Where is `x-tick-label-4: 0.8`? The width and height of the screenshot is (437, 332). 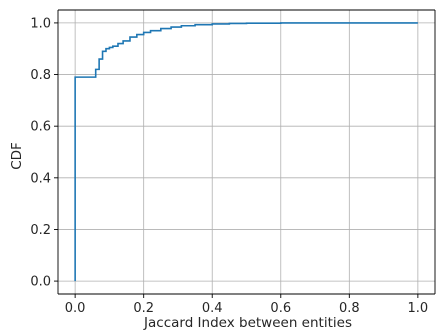
x-tick-label-4: 0.8 is located at coordinates (349, 308).